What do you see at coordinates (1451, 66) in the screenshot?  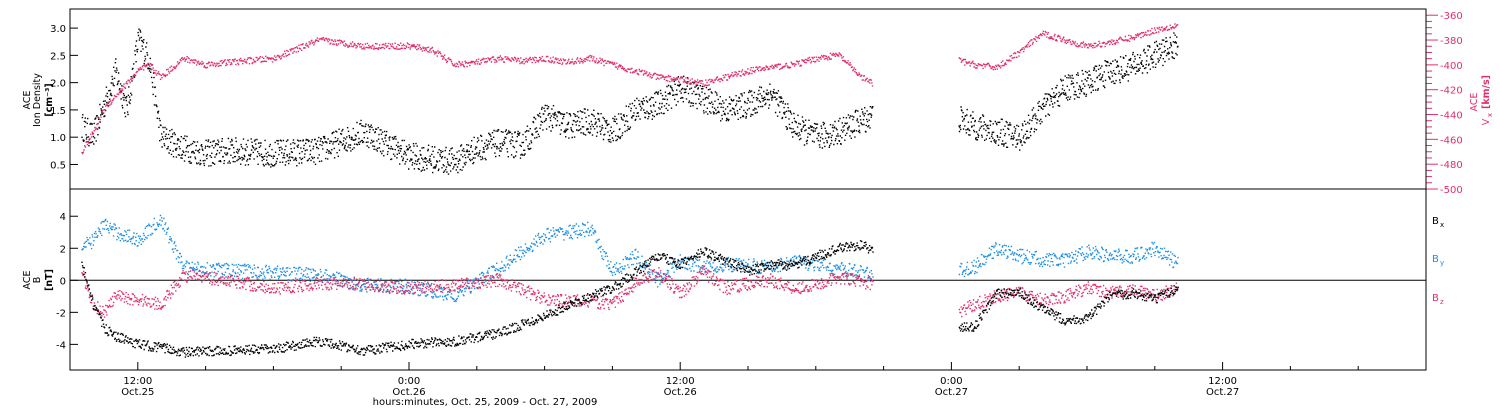 I see `speed-tick-label: -400` at bounding box center [1451, 66].